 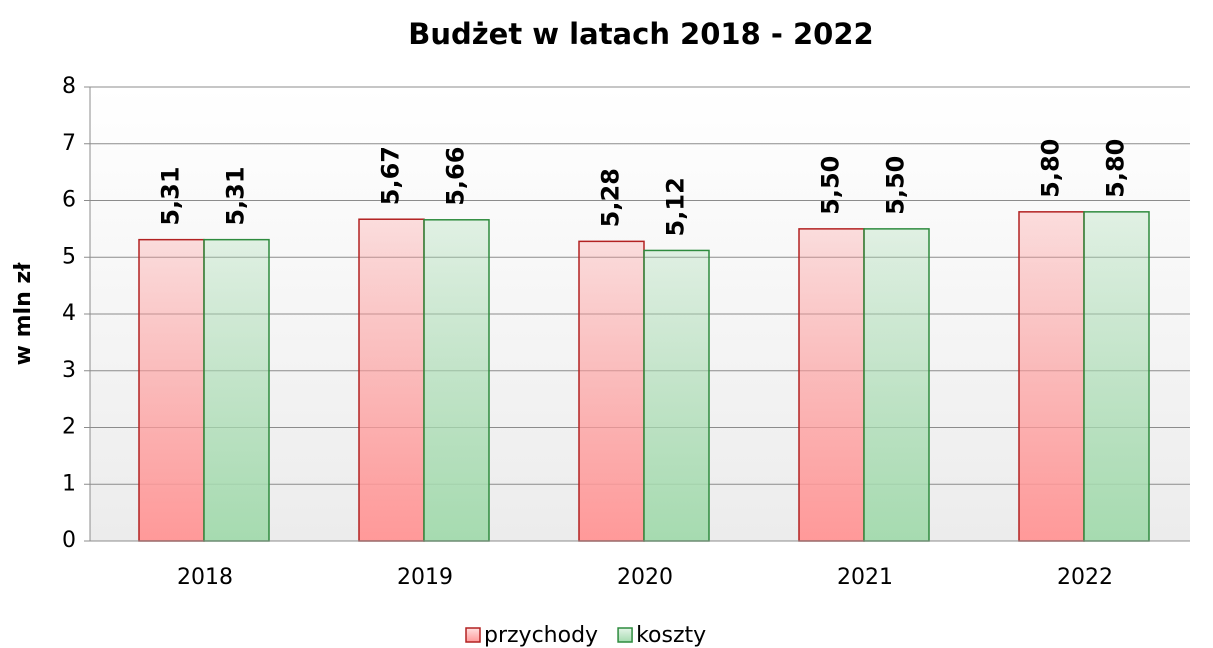 I want to click on y-tick-label: 0, so click(x=69, y=540).